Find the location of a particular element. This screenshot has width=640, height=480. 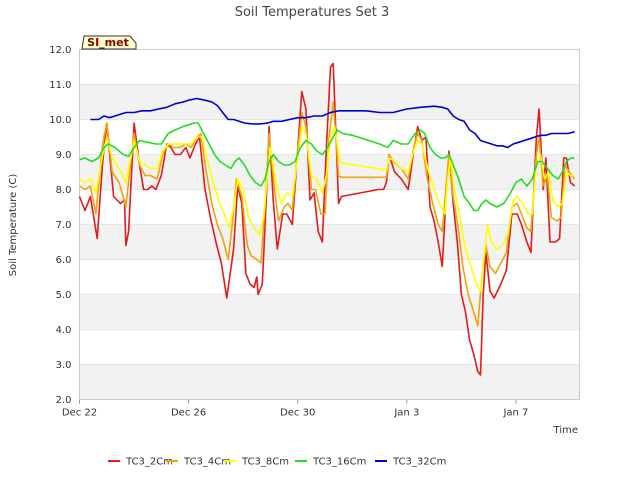

y-tick-label: 7.0 is located at coordinates (64, 225).